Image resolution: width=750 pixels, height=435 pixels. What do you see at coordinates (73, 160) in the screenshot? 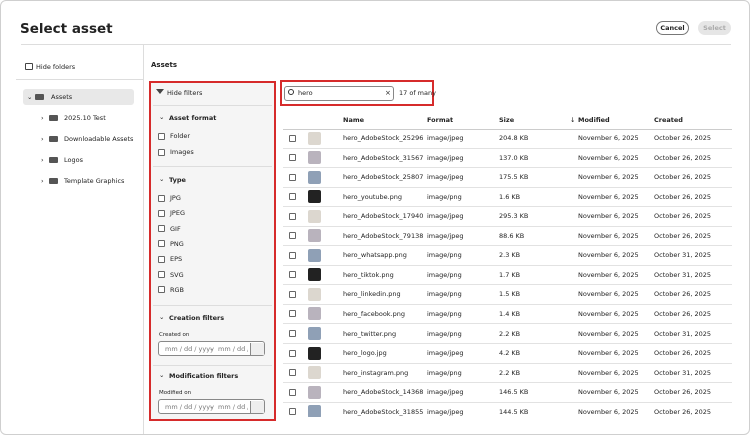
I see `tree-item: Logos` at bounding box center [73, 160].